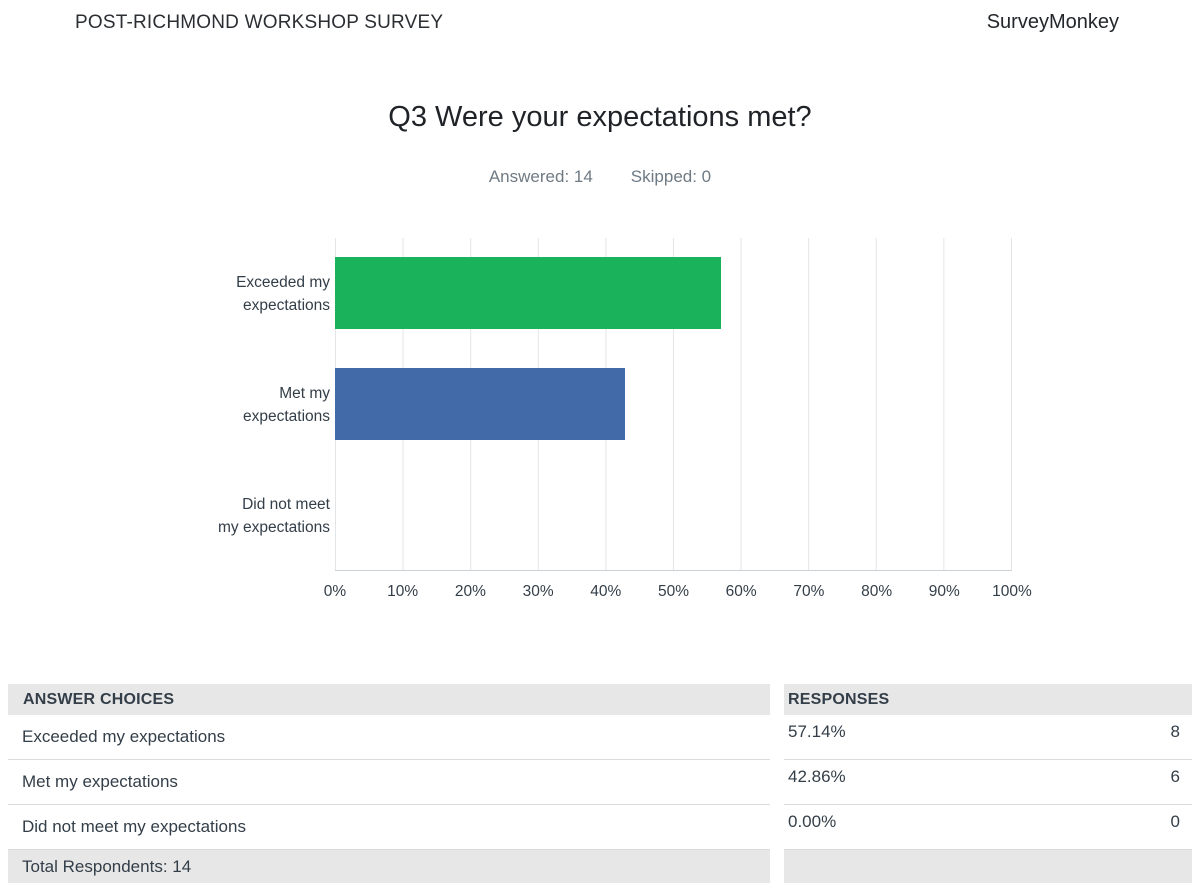  Describe the element at coordinates (1052, 22) in the screenshot. I see `surveymonkey-logo: SurveyMonkey` at that location.